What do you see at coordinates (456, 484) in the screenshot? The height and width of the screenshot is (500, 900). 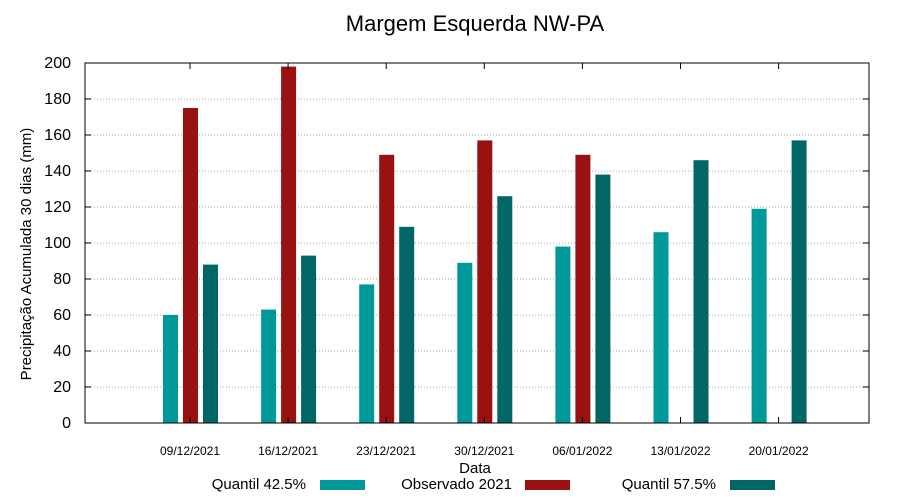 I see `legend-label: Observado 2021` at bounding box center [456, 484].